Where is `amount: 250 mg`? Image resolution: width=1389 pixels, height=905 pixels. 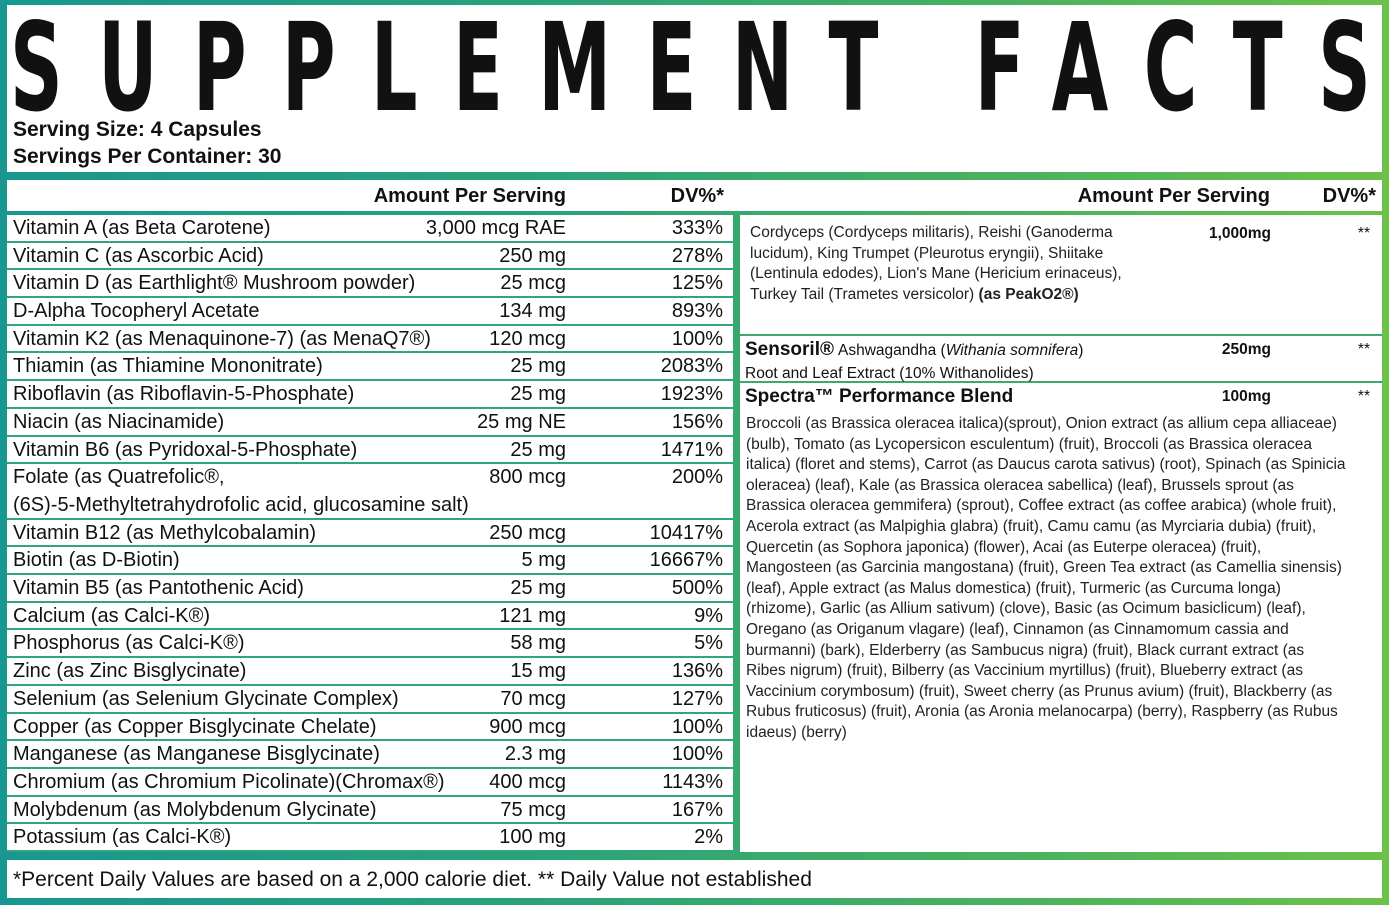 amount: 250 mg is located at coordinates (531, 256).